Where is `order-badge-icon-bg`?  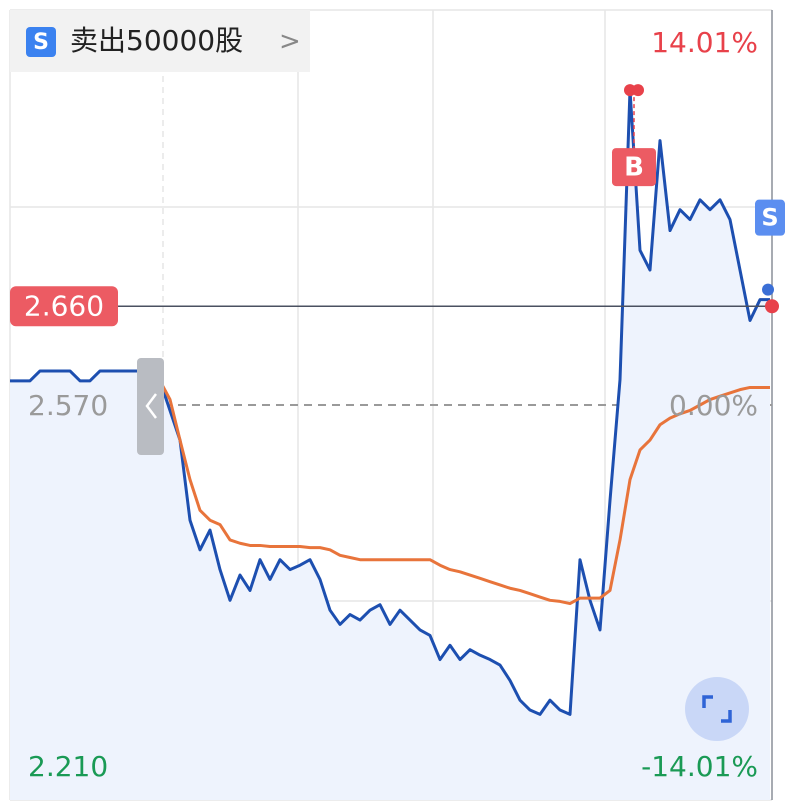 order-badge-icon-bg is located at coordinates (41, 42).